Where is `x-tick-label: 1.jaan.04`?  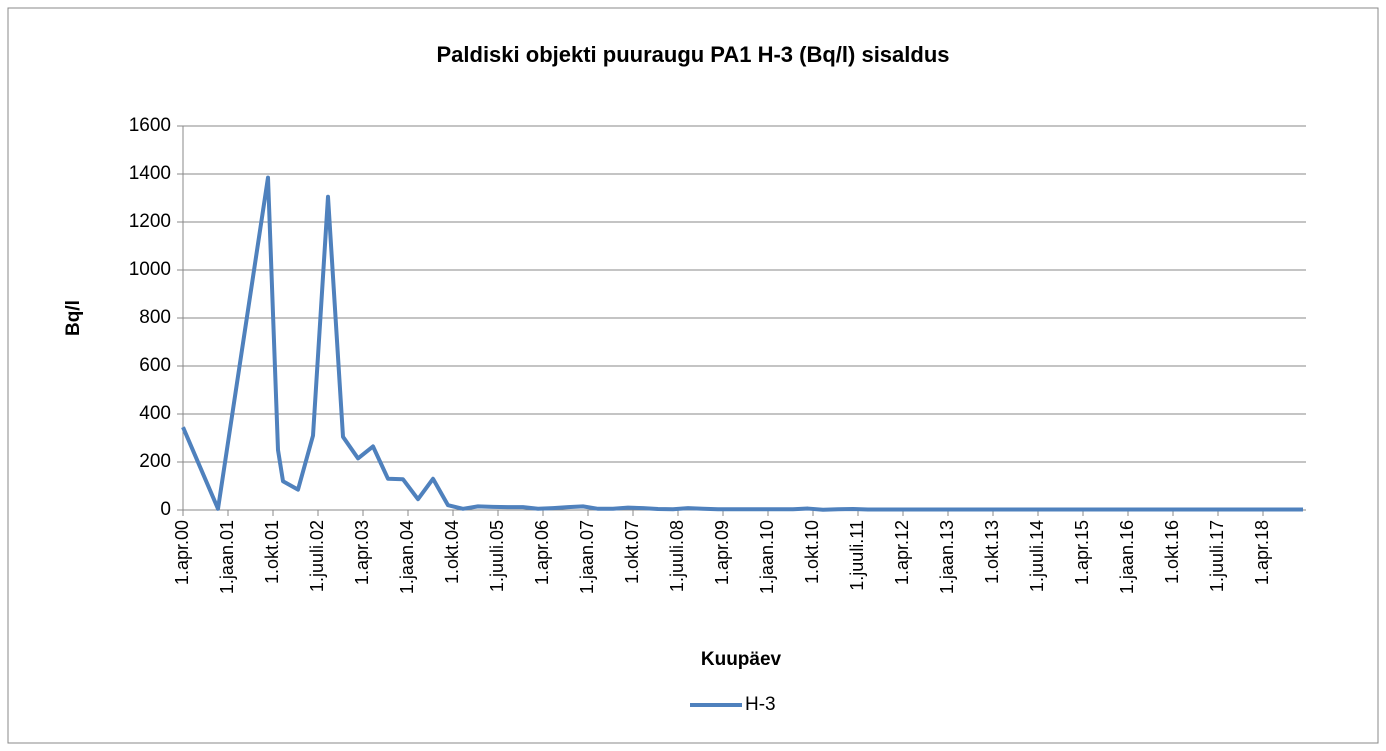 x-tick-label: 1.jaan.04 is located at coordinates (407, 557).